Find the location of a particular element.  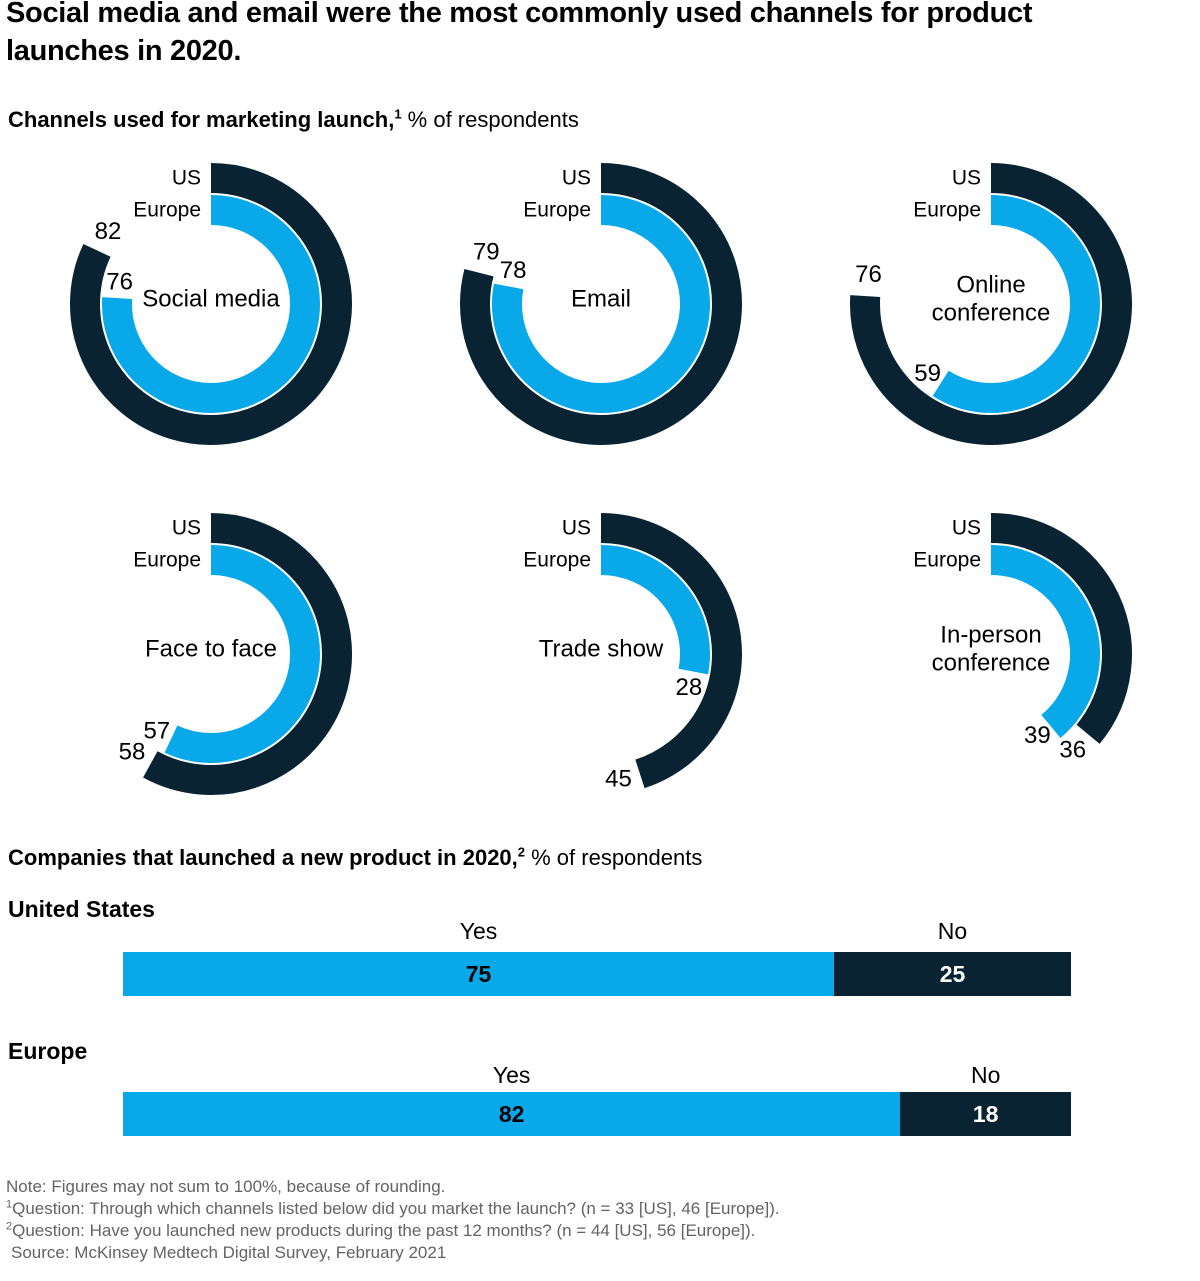

donut-chart-face-to-face: US Europe 58 57 Face to face is located at coordinates (211, 654).